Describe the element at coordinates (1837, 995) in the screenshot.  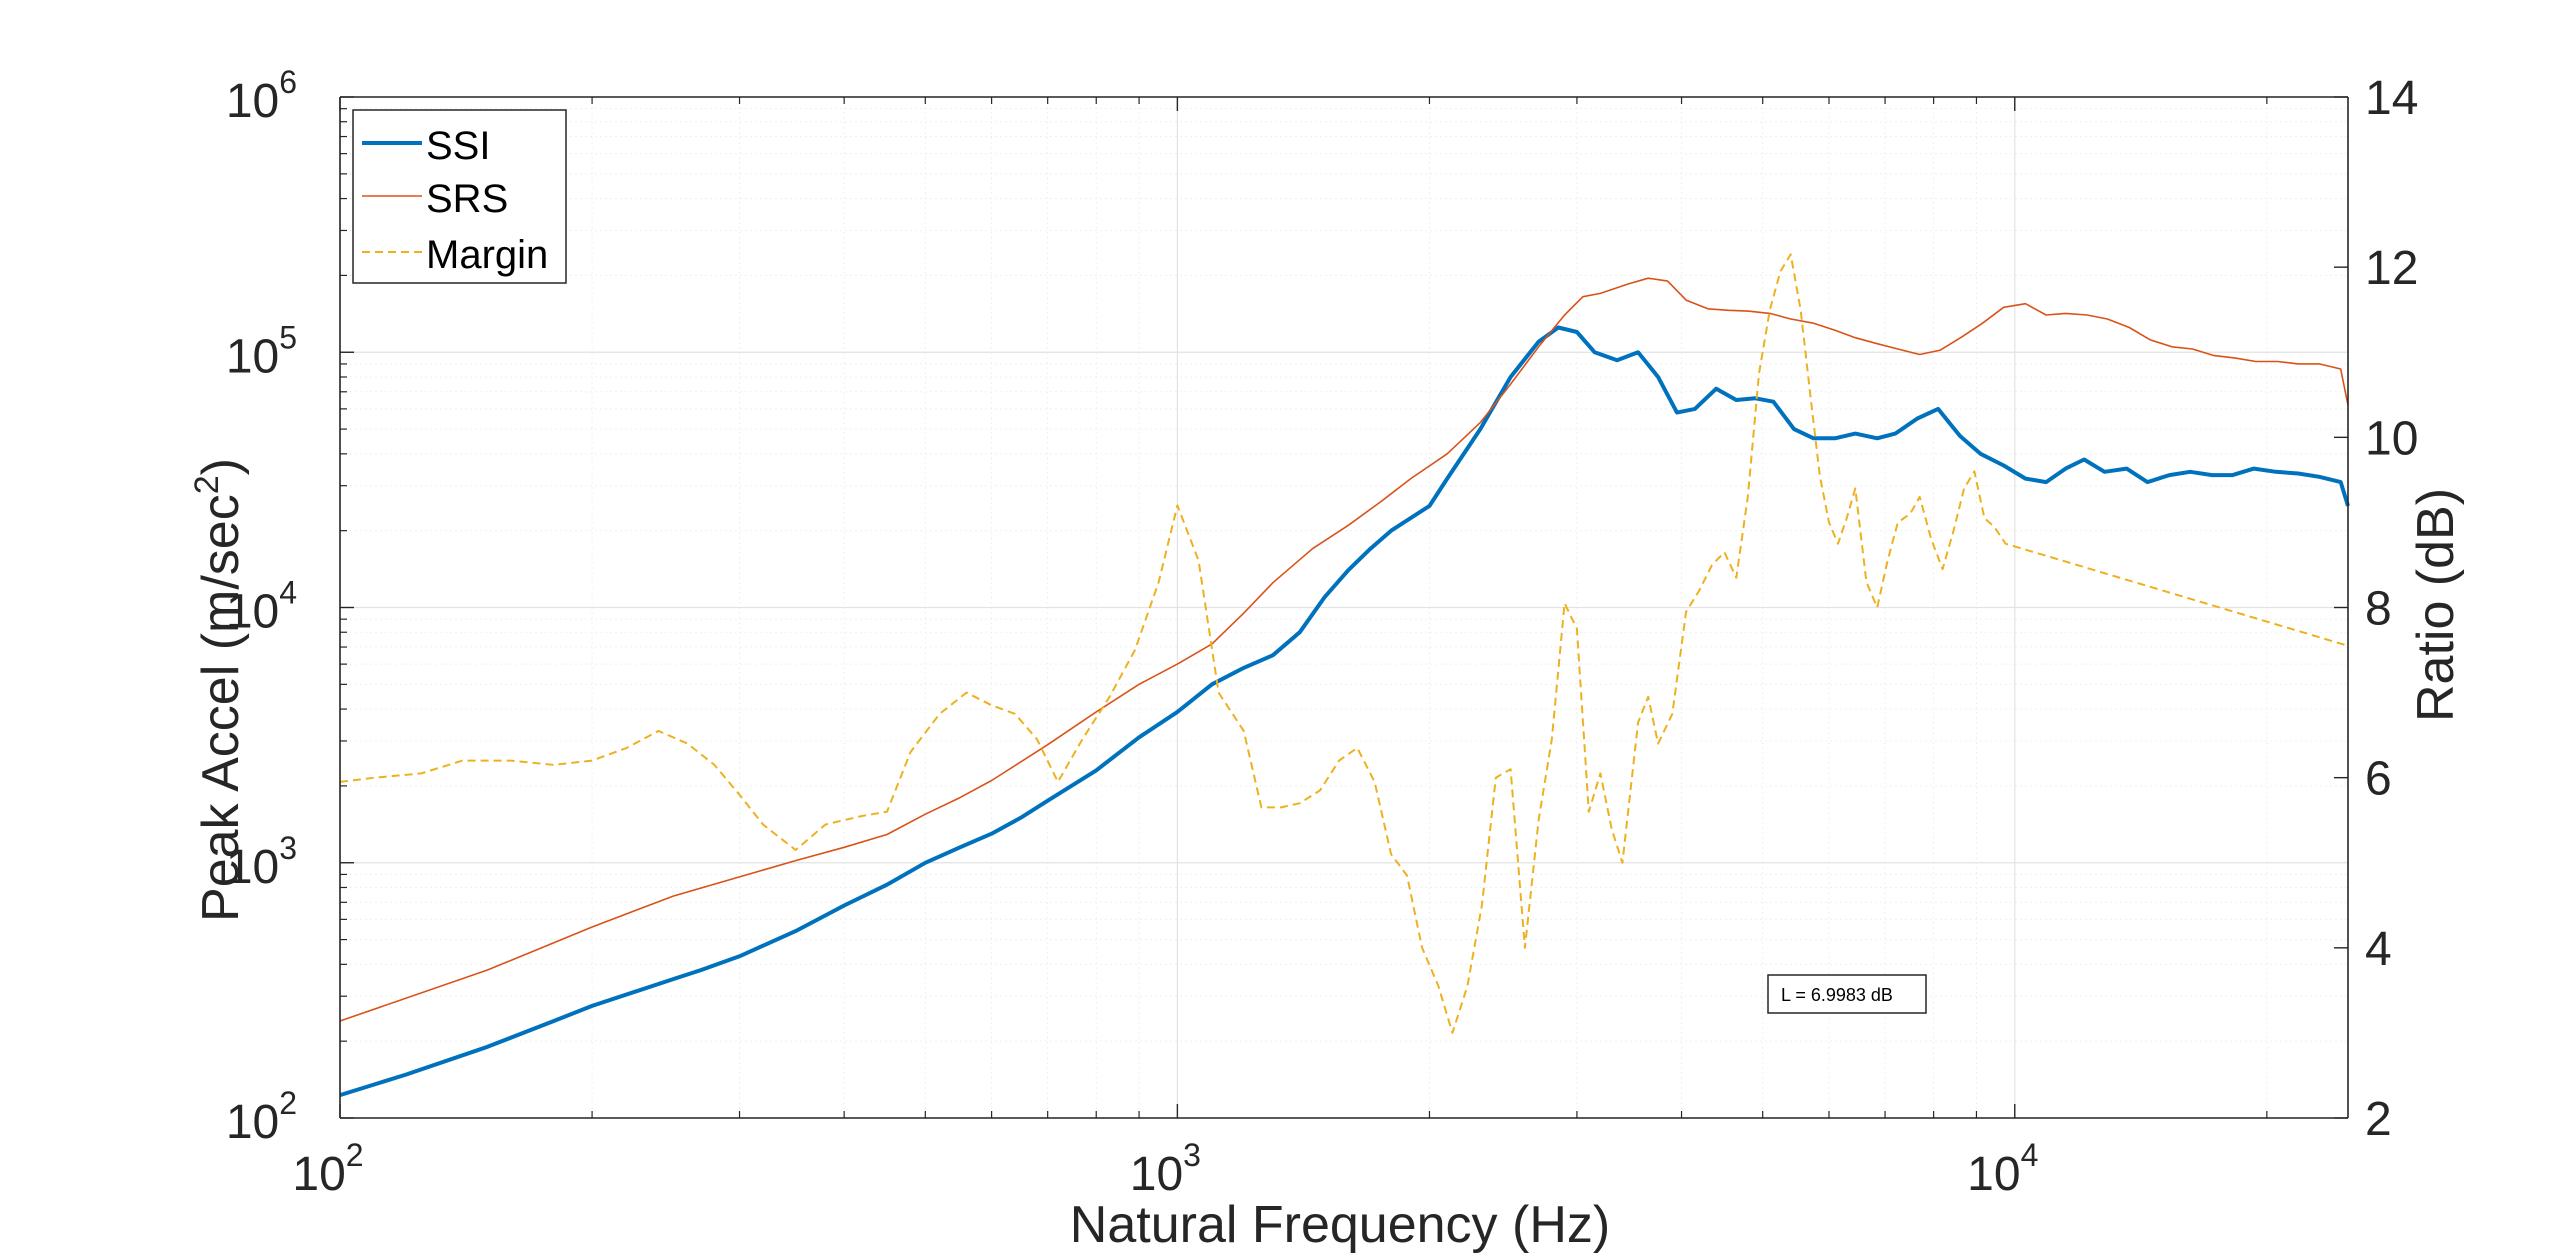
I see `annotation-text: L = 6.9983 dB` at that location.